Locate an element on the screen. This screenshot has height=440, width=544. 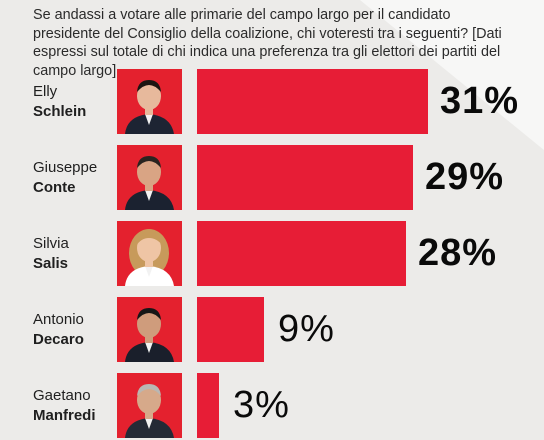
data-label: 31% is located at coordinates (480, 101).